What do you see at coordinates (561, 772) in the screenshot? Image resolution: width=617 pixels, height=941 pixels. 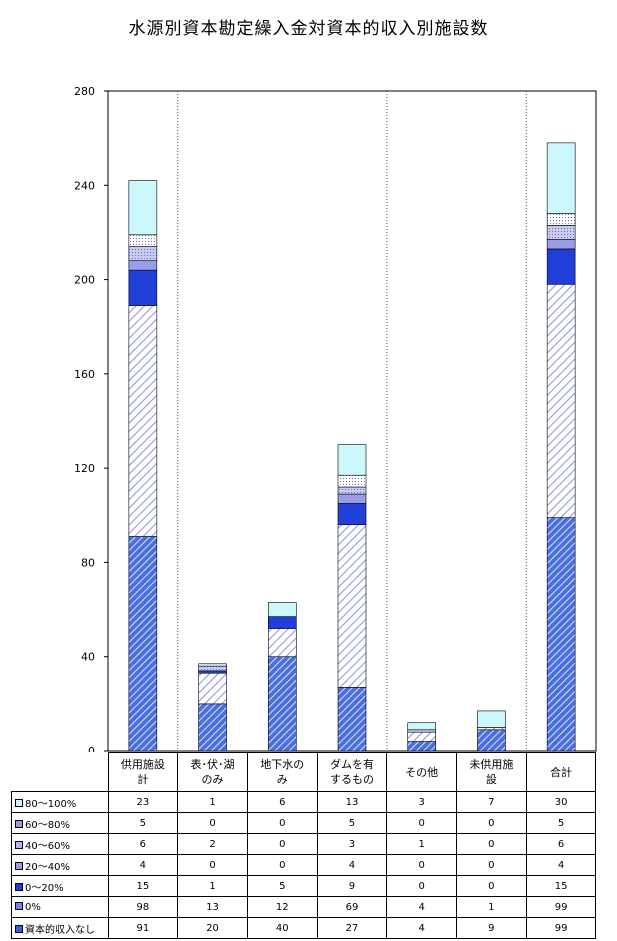 I see `category-label: 合計` at bounding box center [561, 772].